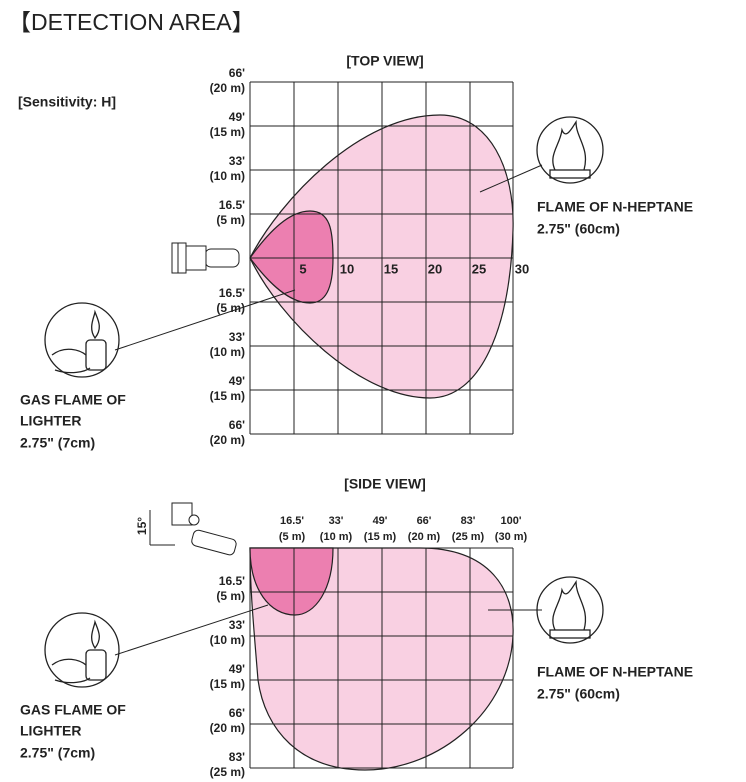 This screenshot has height=782, width=746. Describe the element at coordinates (381, 658) in the screenshot. I see `side-grid` at that location.